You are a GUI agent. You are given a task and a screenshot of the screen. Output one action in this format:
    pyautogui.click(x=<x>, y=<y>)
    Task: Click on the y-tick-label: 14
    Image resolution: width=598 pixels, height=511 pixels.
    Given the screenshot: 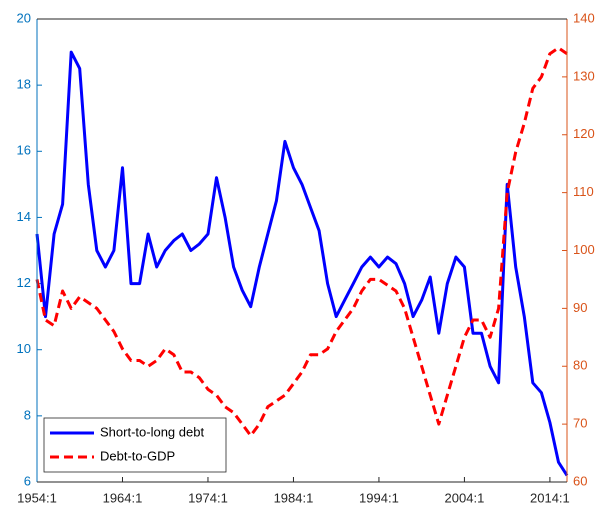 What is the action you would take?
    pyautogui.click(x=24, y=216)
    